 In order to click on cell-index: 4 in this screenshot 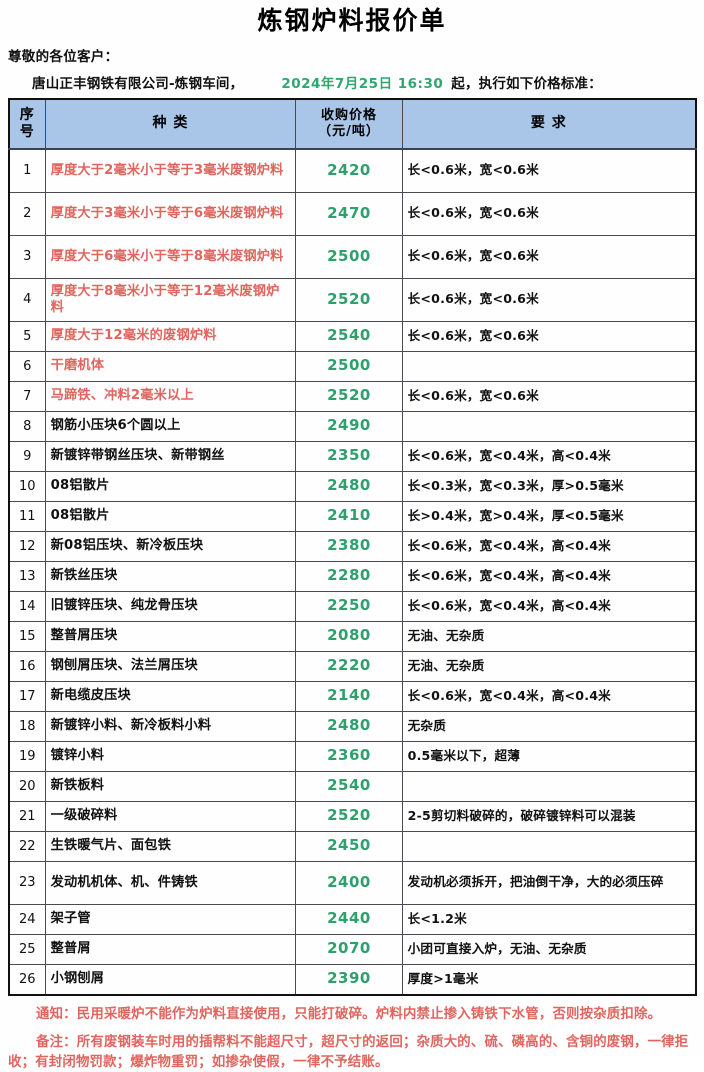, I will do `click(27, 299)`.